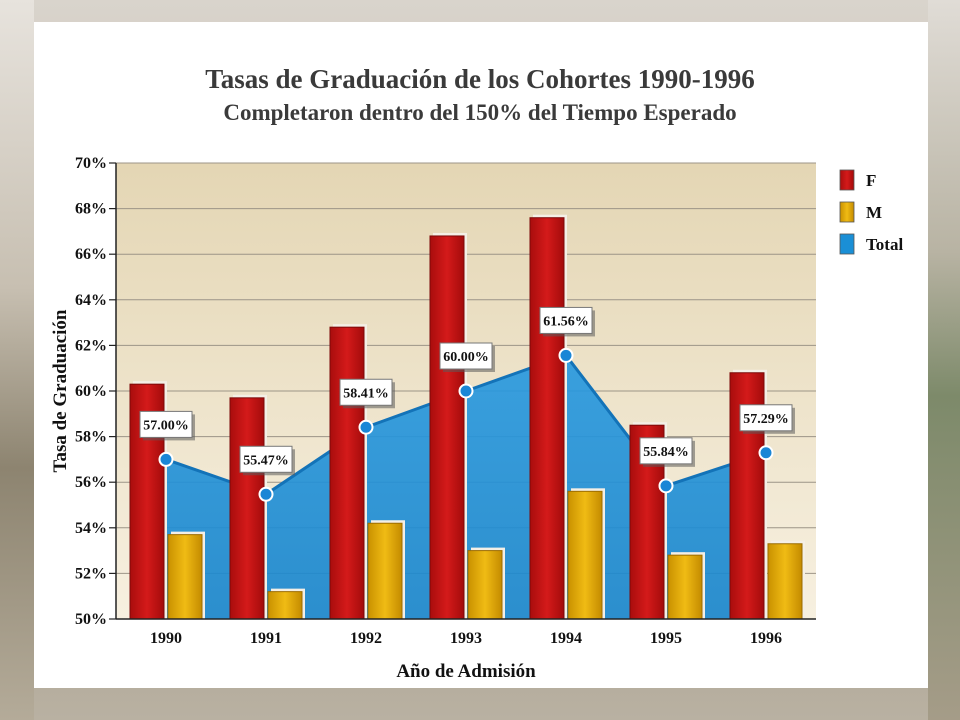 The image size is (960, 720). I want to click on x-tick-label: 1993, so click(466, 638).